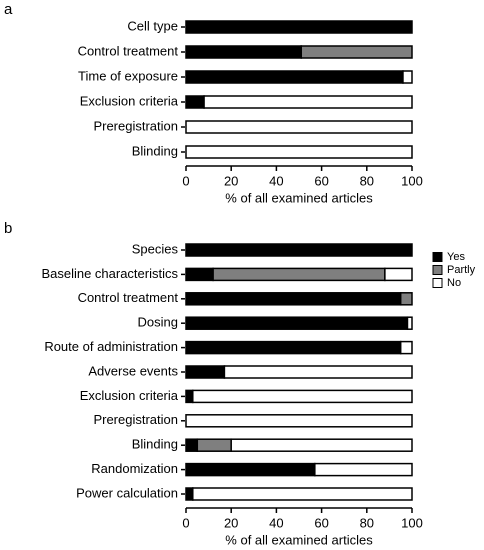 This screenshot has height=550, width=484. Describe the element at coordinates (133, 370) in the screenshot. I see `category-label: Adverse events` at that location.